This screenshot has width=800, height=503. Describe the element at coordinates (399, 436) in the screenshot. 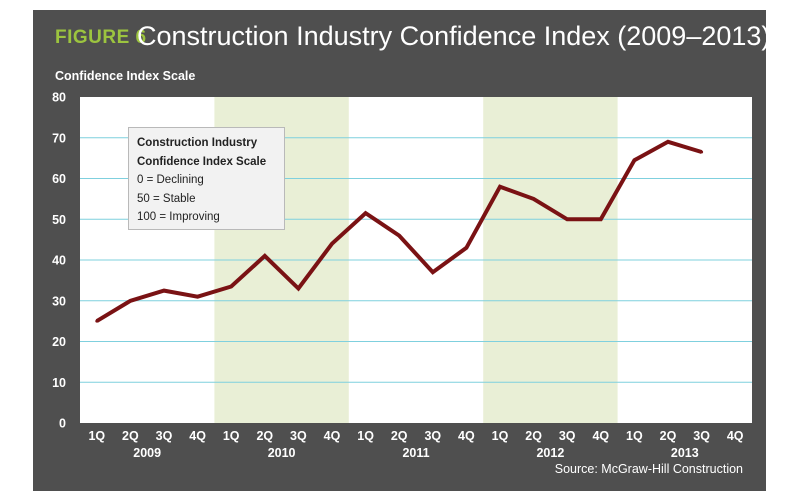

I see `x-tick-2q-2011: 2Q` at that location.